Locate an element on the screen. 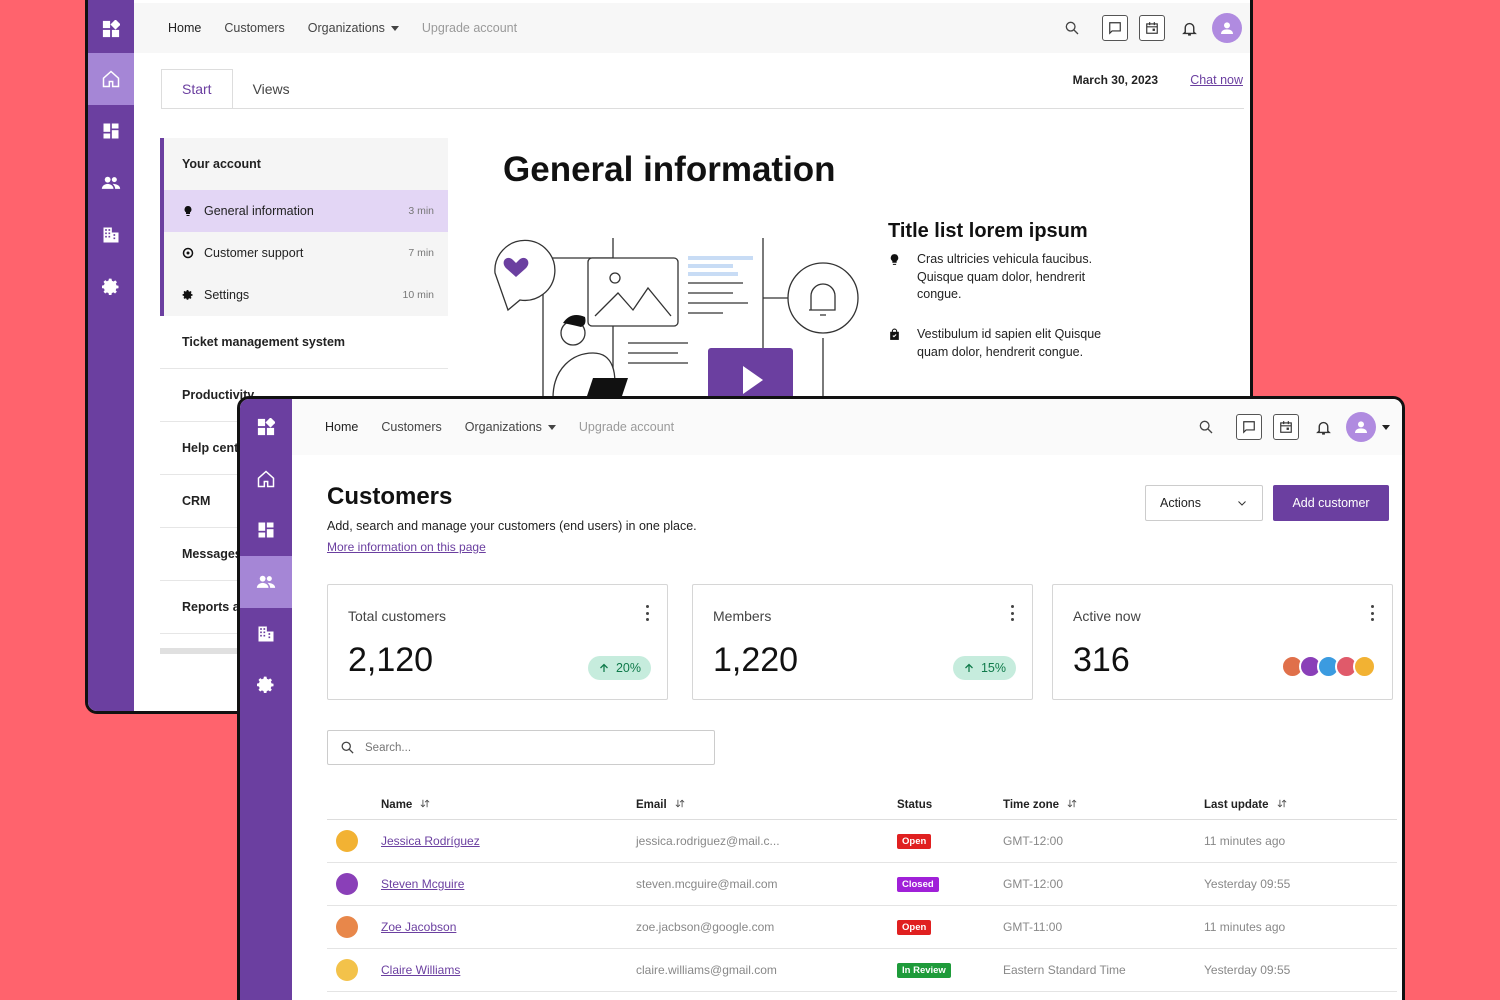 Image resolution: width=1500 pixels, height=1000 pixels. column-label: Name is located at coordinates (397, 804).